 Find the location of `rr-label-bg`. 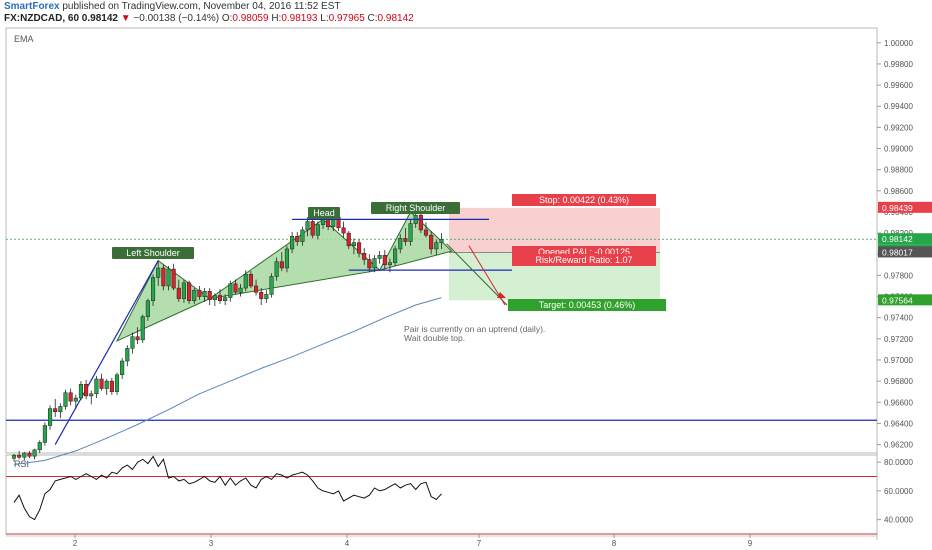

rr-label-bg is located at coordinates (584, 260).